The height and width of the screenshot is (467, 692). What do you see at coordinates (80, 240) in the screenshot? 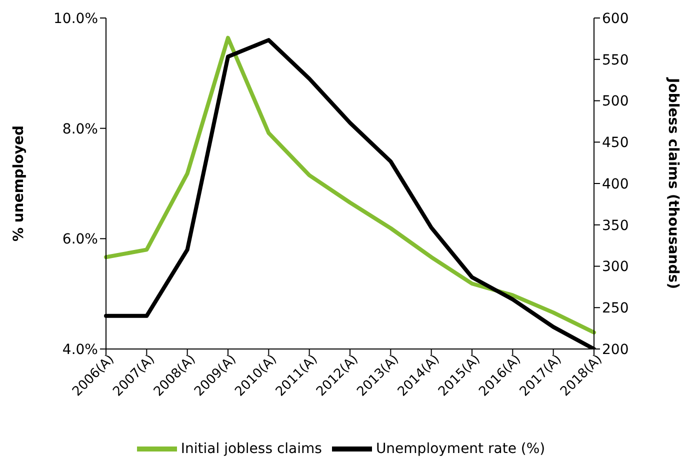
I see `y-tick-label: 6.0%` at bounding box center [80, 240].